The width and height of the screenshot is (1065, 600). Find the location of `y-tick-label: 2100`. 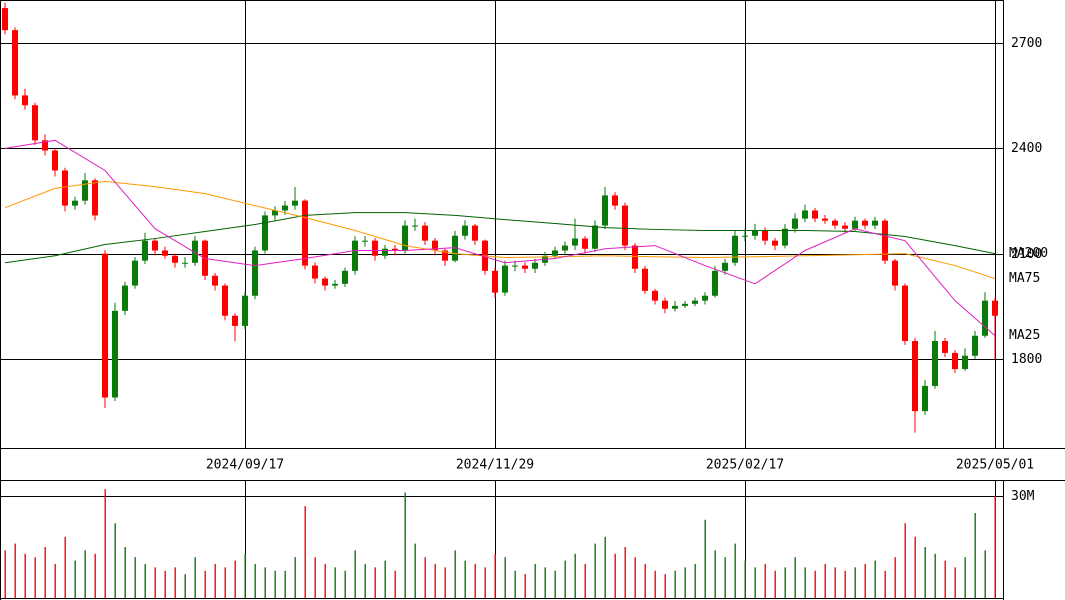

y-tick-label: 2100 is located at coordinates (1026, 254).